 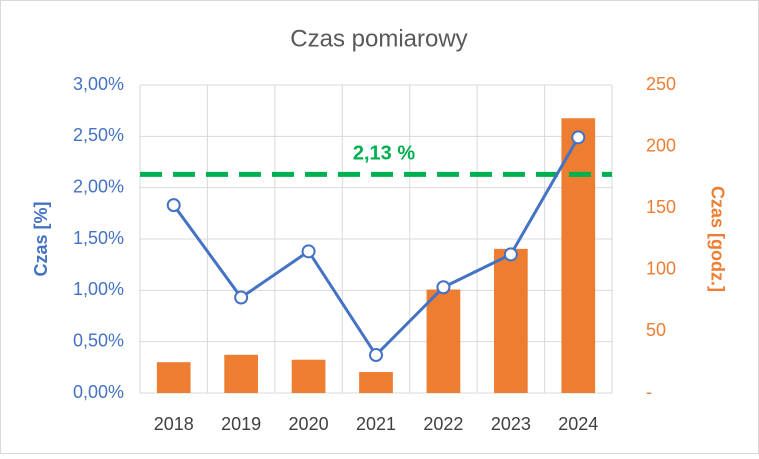 I want to click on x-tick-label: 2024, so click(x=578, y=424).